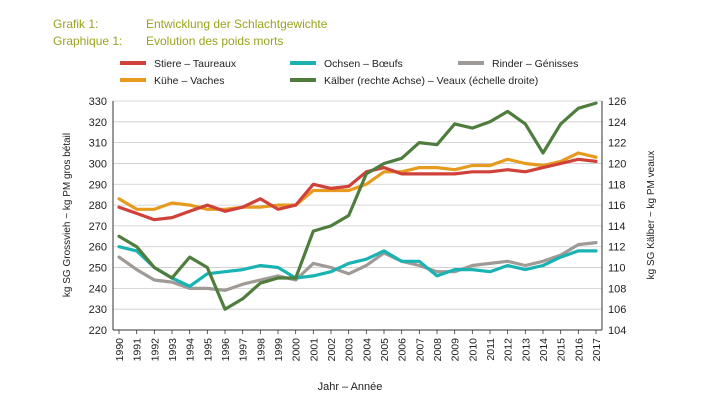  Describe the element at coordinates (651, 215) in the screenshot. I see `y-axis-label-right: kg SG Kälber ~ kg PM veaux` at that location.